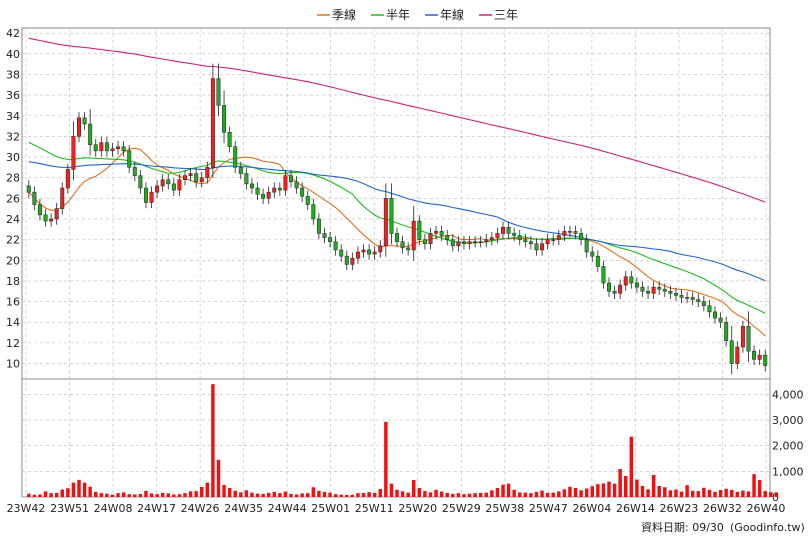  What do you see at coordinates (374, 508) in the screenshot?
I see `time-tick-label: 25W11` at bounding box center [374, 508].